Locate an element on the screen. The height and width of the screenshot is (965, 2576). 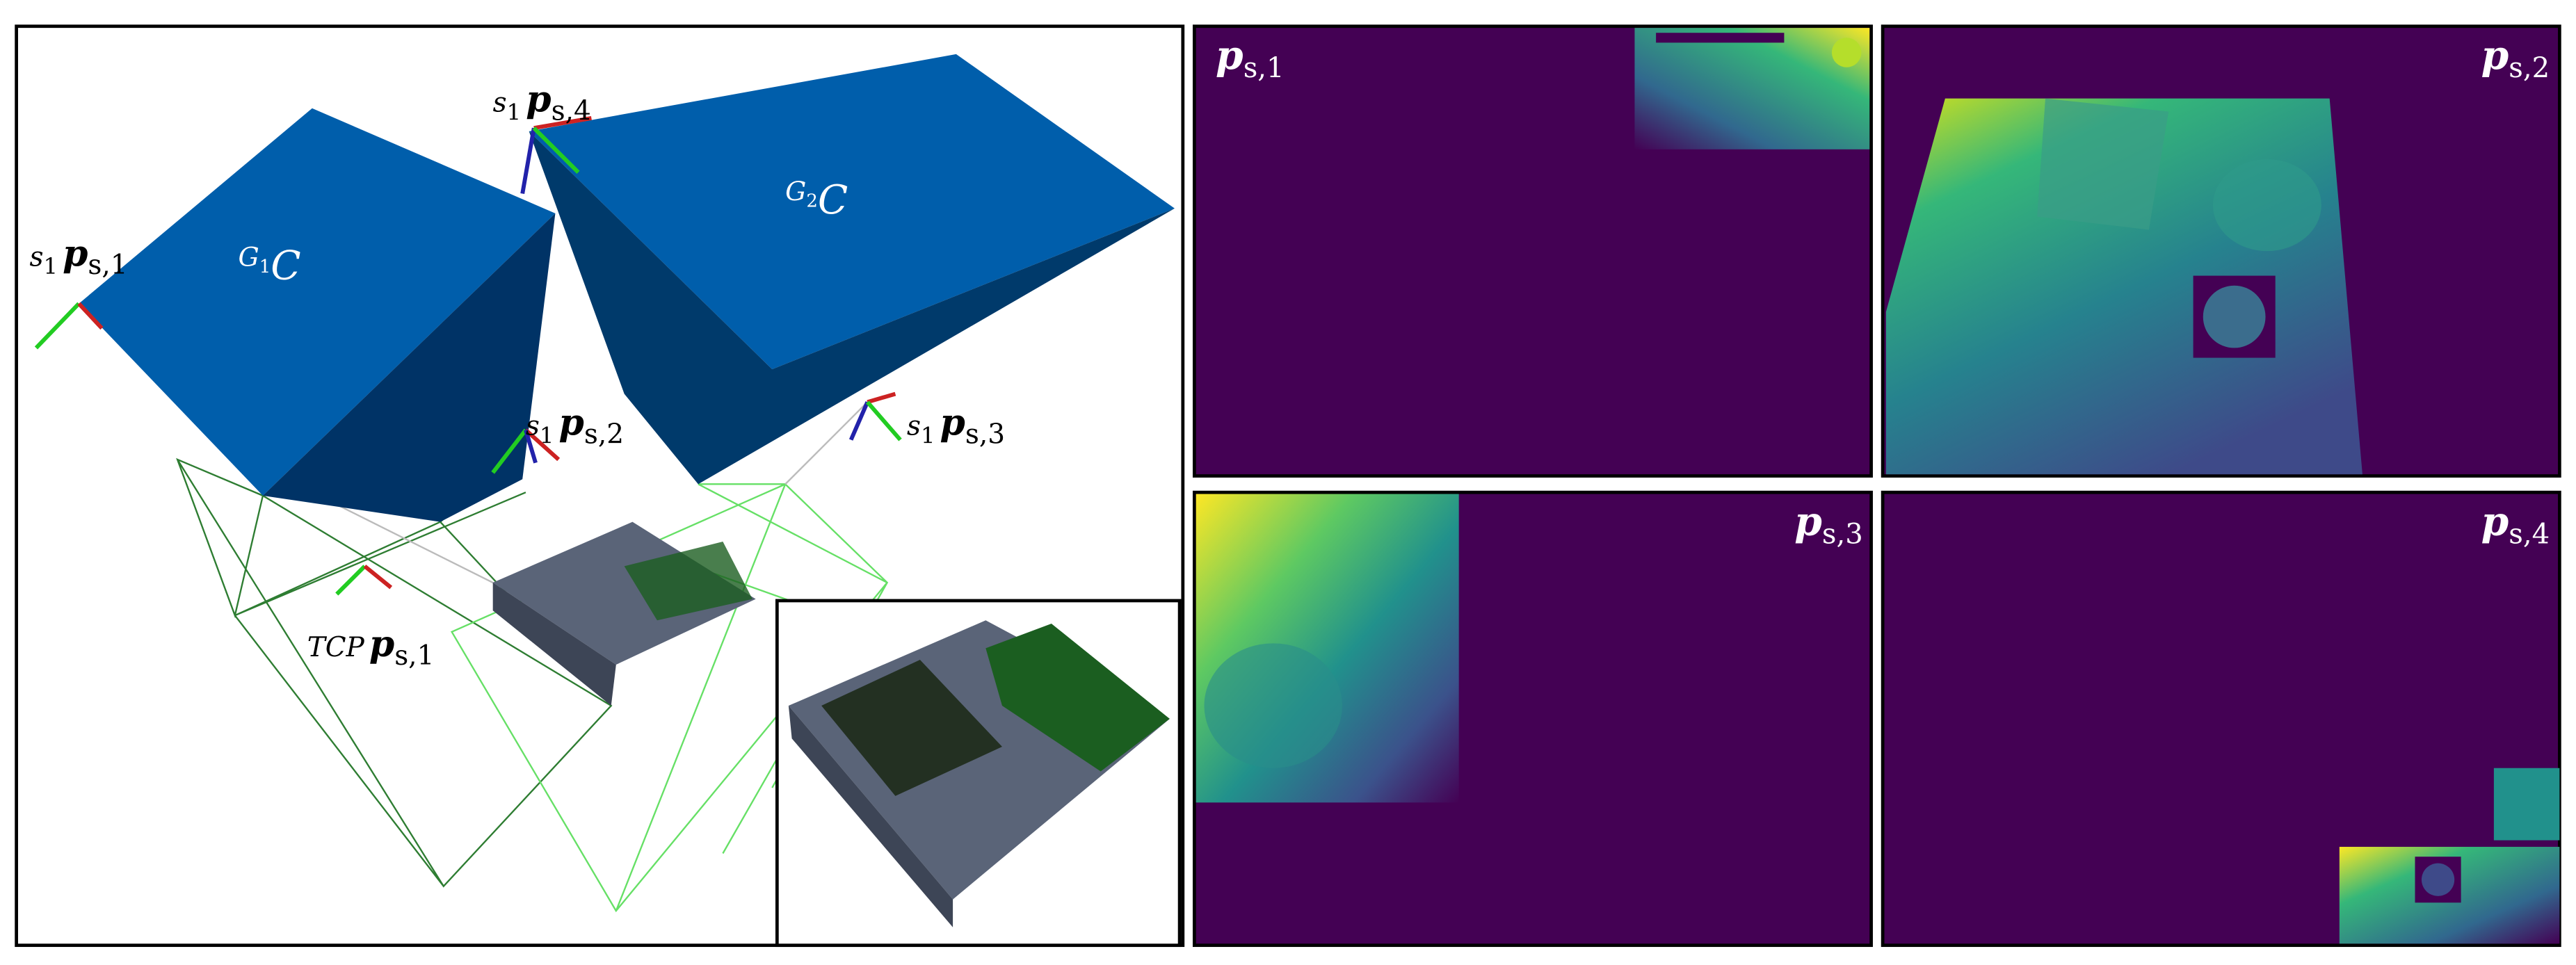
cluster-box-2-side is located at coordinates (852, 308).